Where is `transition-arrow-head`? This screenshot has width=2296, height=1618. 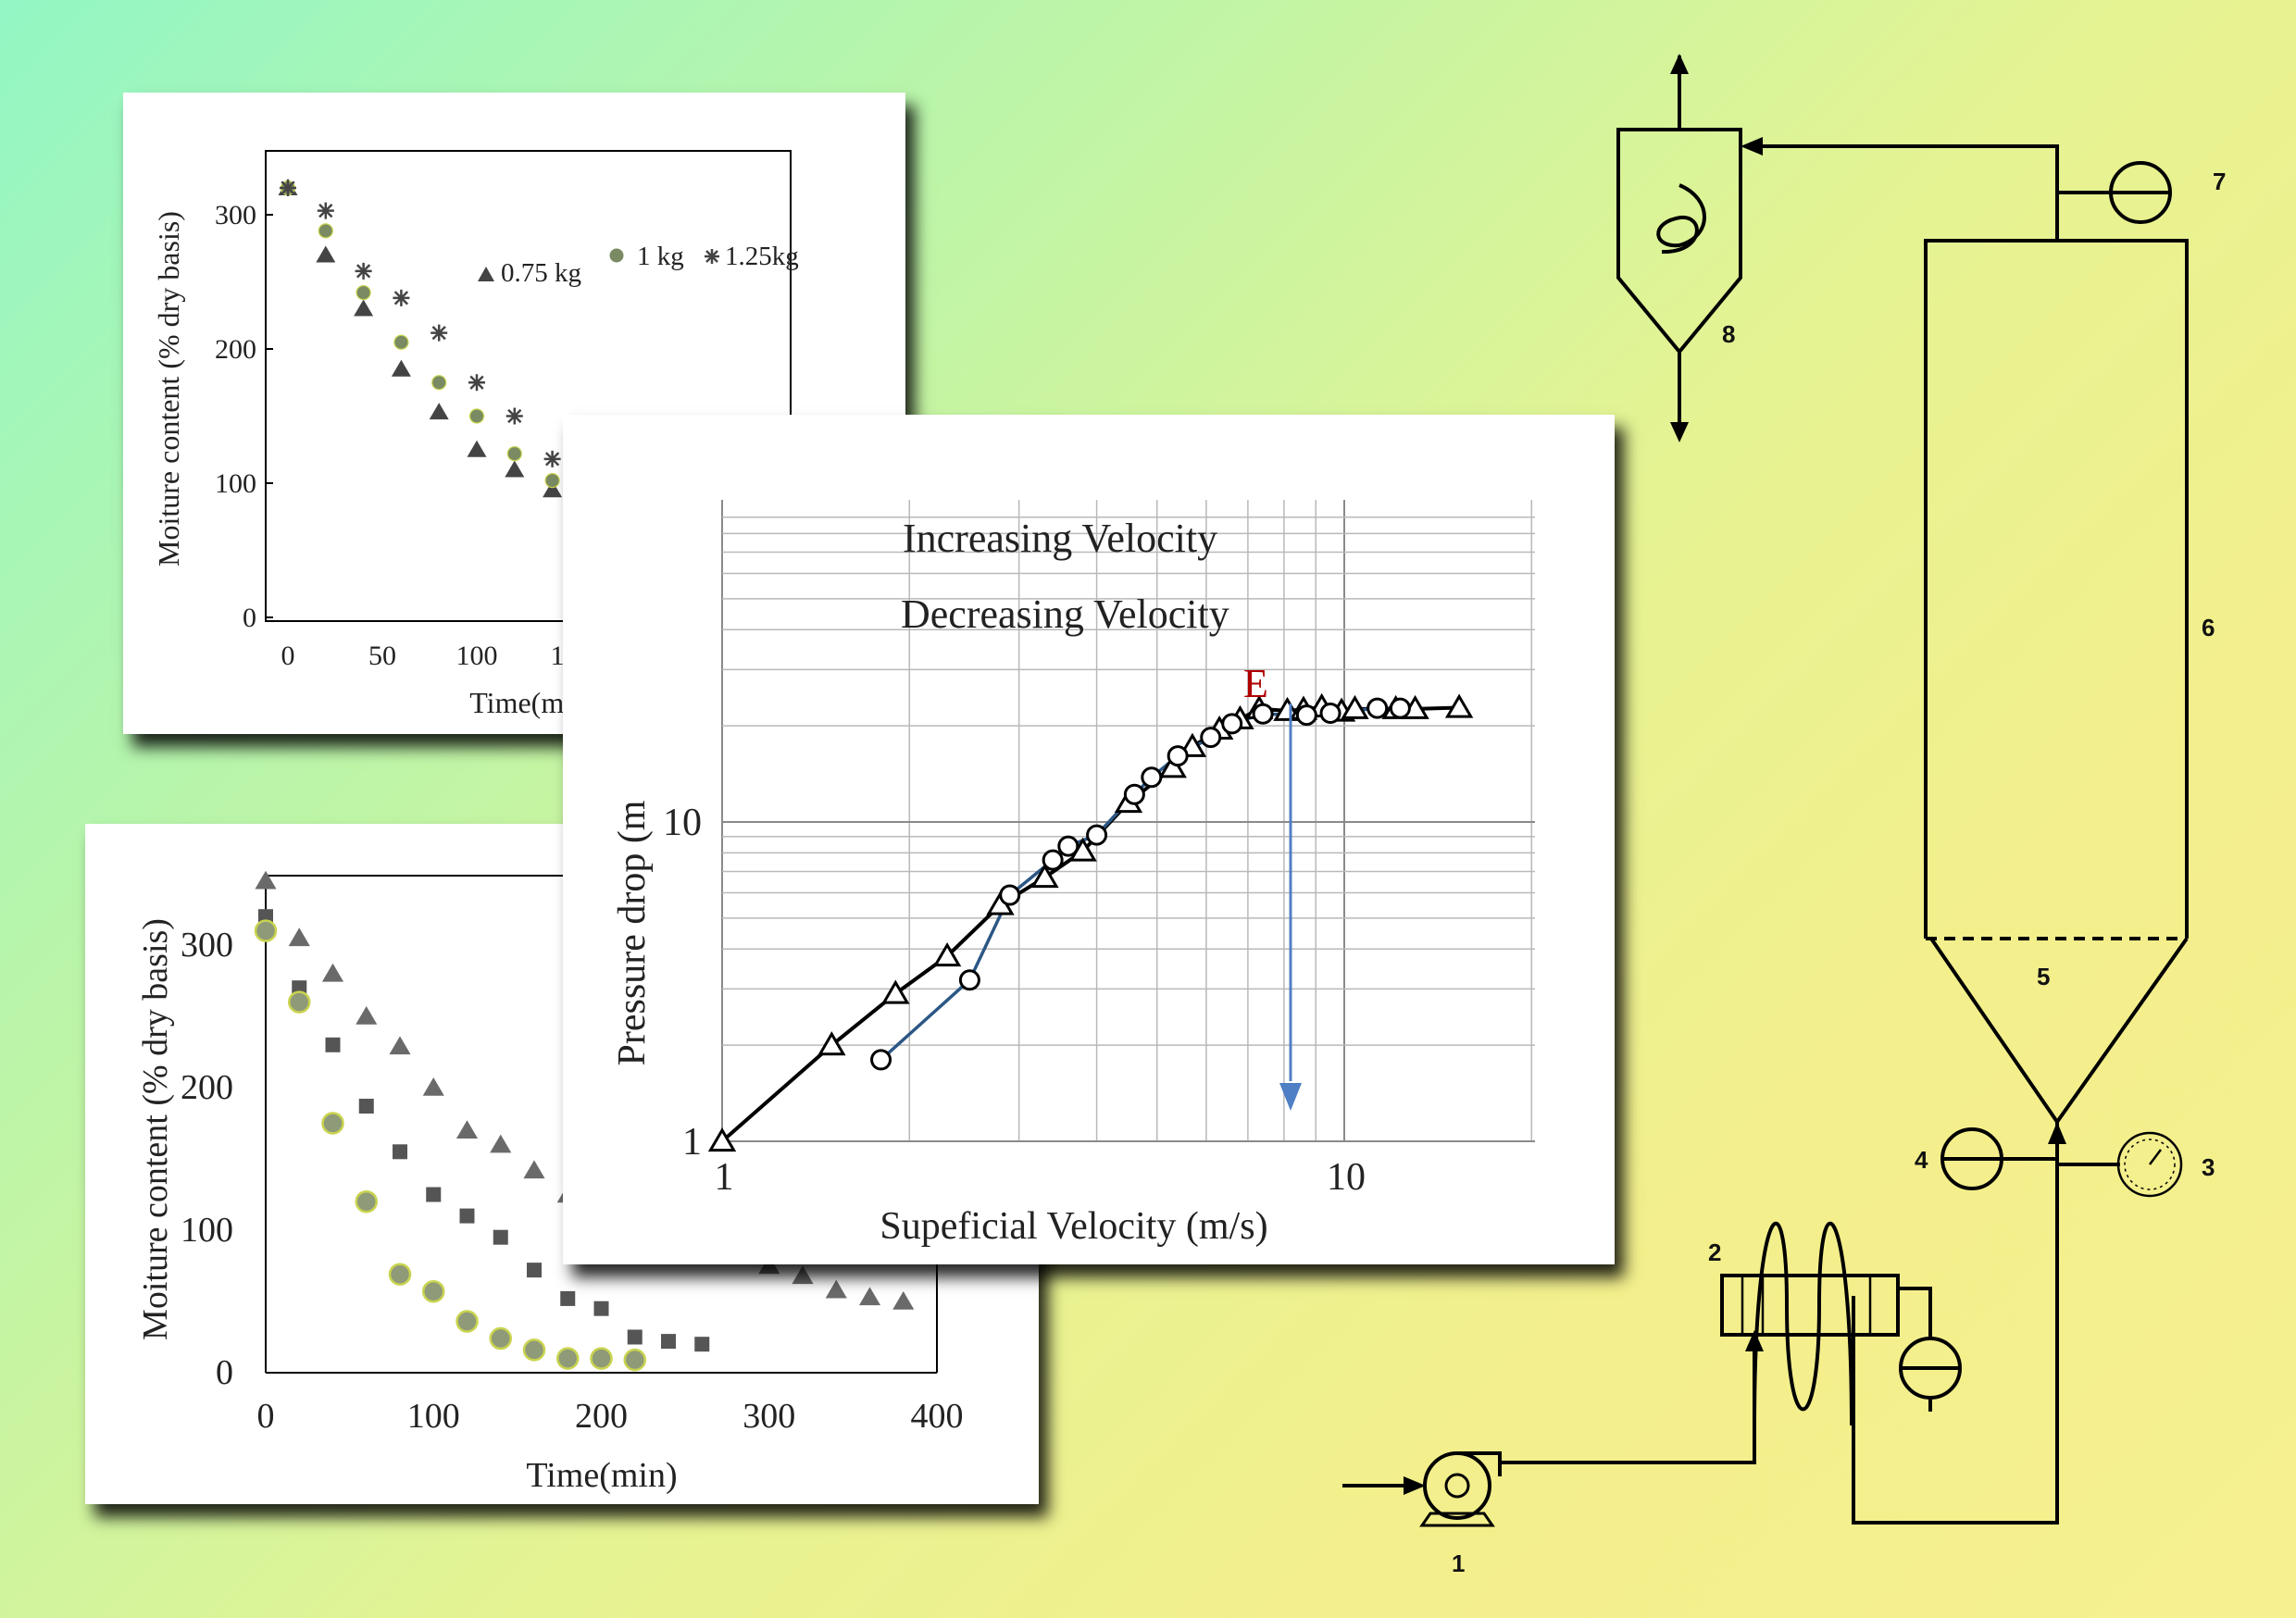
transition-arrow-head is located at coordinates (1290, 1097).